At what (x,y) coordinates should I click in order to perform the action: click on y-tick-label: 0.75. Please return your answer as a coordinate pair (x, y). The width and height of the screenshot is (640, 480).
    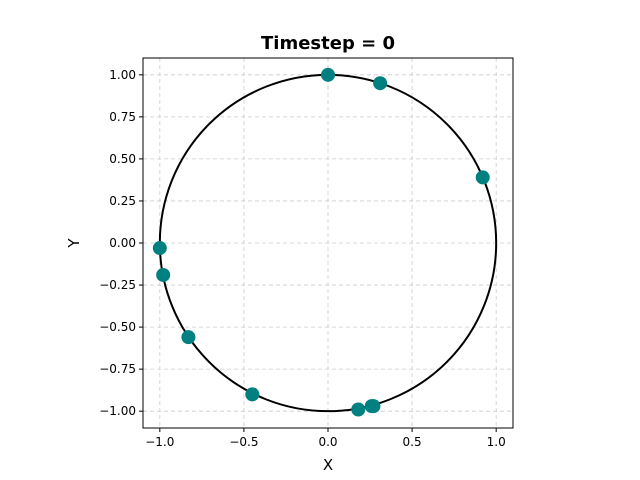
    Looking at the image, I should click on (122, 117).